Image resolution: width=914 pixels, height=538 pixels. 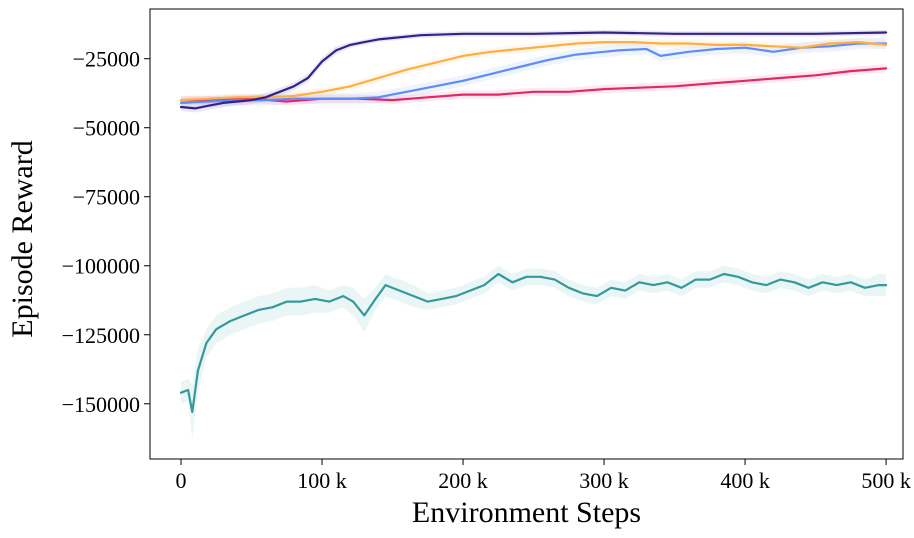 I want to click on series-pink-band, so click(x=534, y=85).